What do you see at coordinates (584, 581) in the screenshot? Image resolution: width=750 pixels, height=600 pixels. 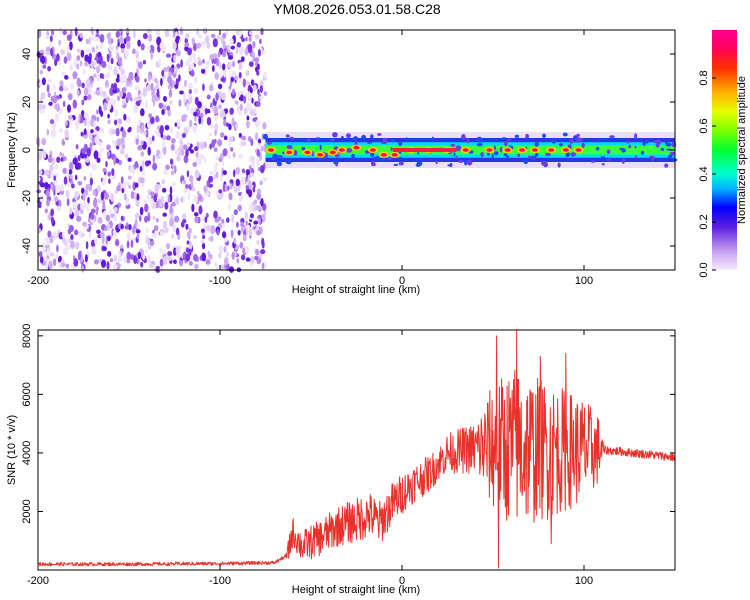 I see `x-tick-label: 100` at bounding box center [584, 581].